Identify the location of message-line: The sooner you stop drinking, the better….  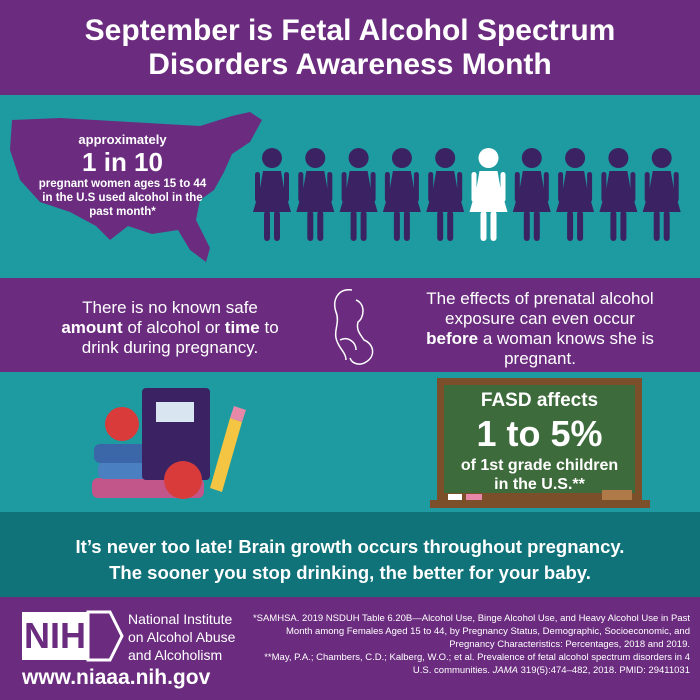
(350, 572).